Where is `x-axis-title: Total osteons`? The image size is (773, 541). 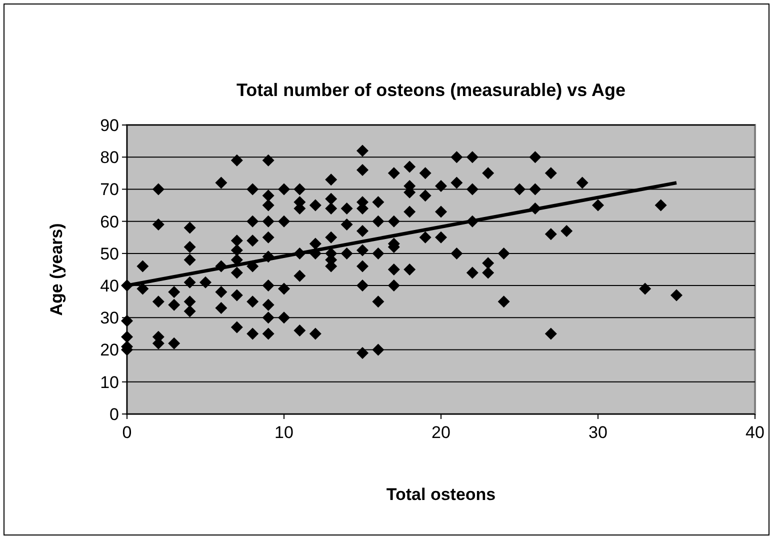
x-axis-title: Total osteons is located at coordinates (441, 494).